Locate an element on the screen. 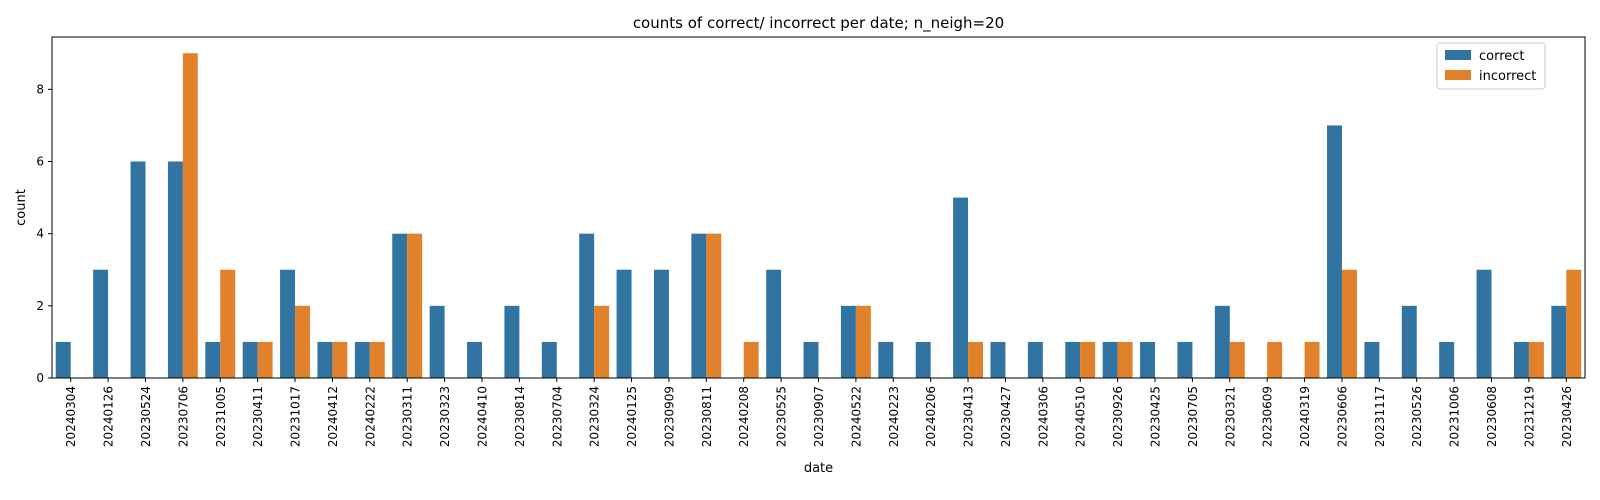  x-tick-label: 20240208 is located at coordinates (744, 416).